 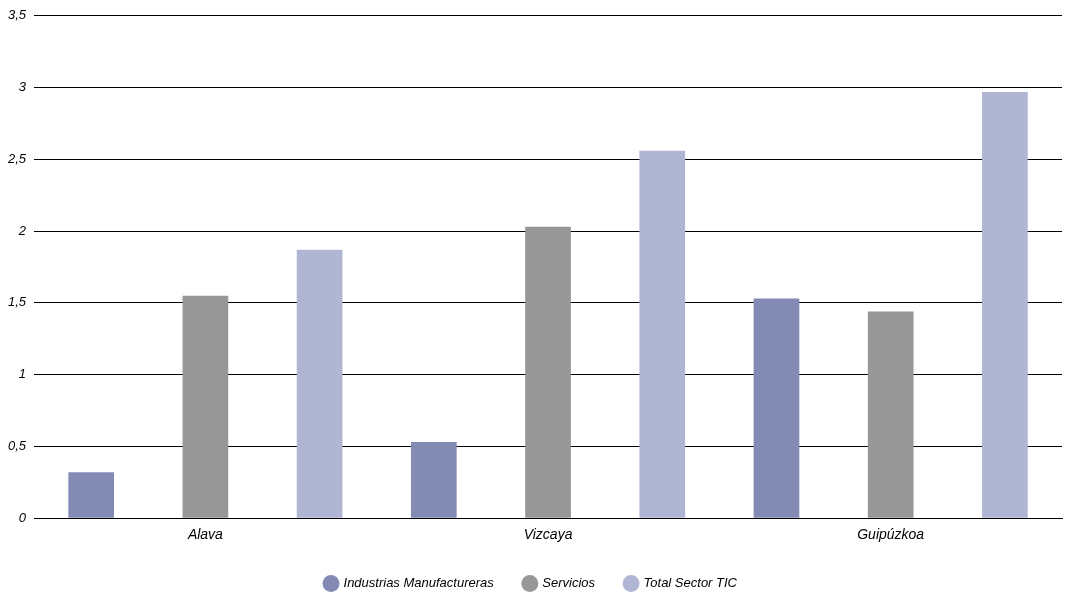 What do you see at coordinates (22, 517) in the screenshot?
I see `y-tick-label: 0` at bounding box center [22, 517].